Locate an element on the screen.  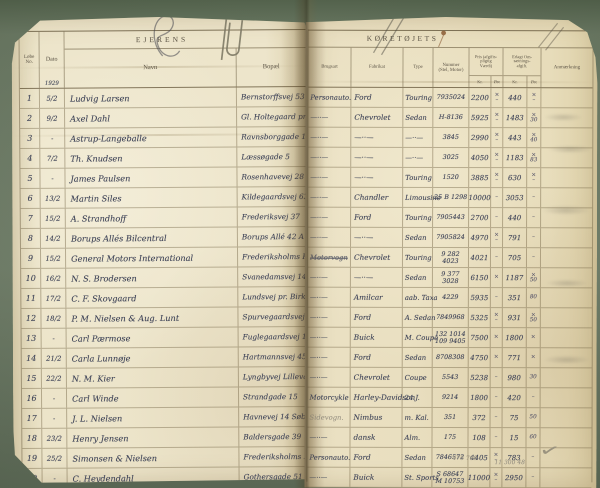
row-number: 19 is located at coordinates (32, 458).